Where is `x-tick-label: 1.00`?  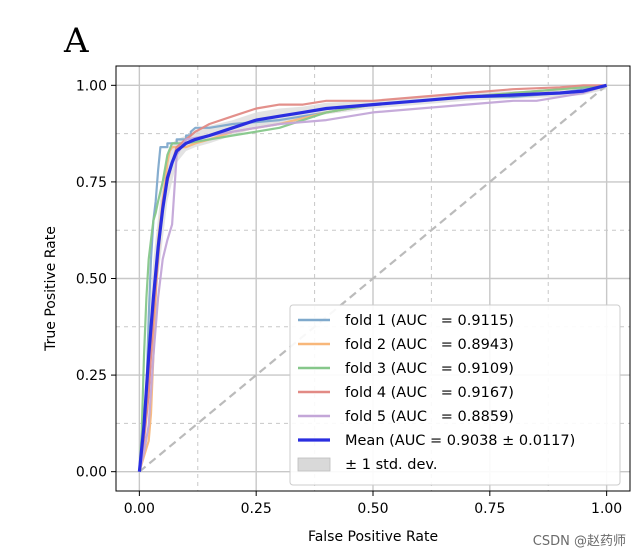
x-tick-label: 1.00 is located at coordinates (606, 509).